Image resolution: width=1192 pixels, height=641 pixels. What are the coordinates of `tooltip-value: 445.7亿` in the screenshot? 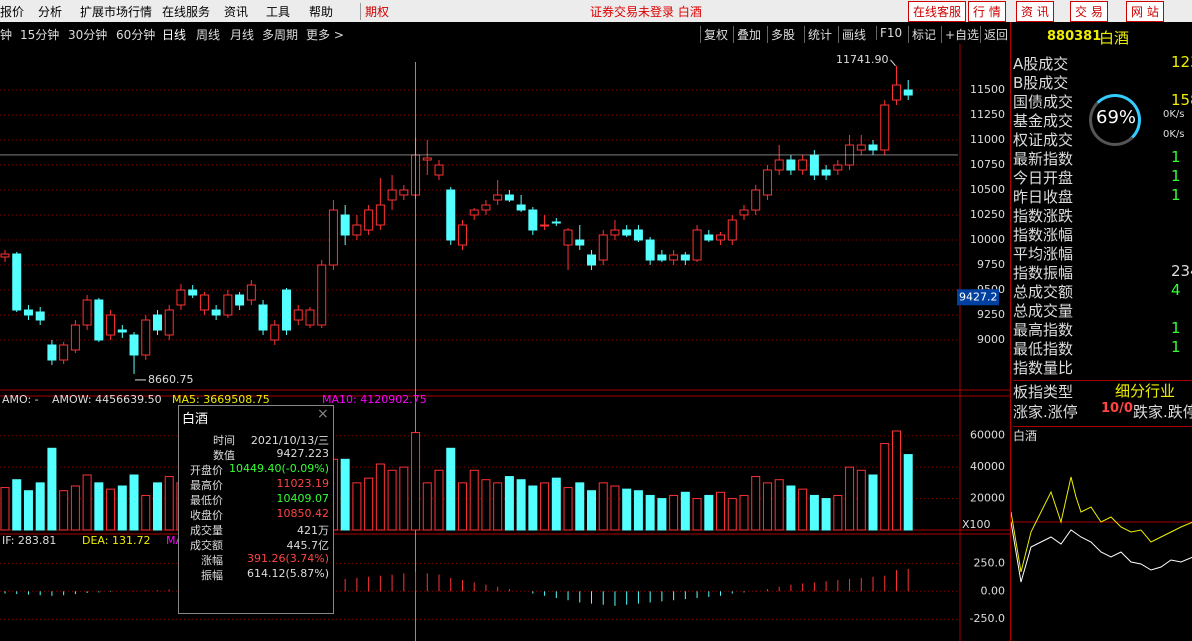 It's located at (308, 545).